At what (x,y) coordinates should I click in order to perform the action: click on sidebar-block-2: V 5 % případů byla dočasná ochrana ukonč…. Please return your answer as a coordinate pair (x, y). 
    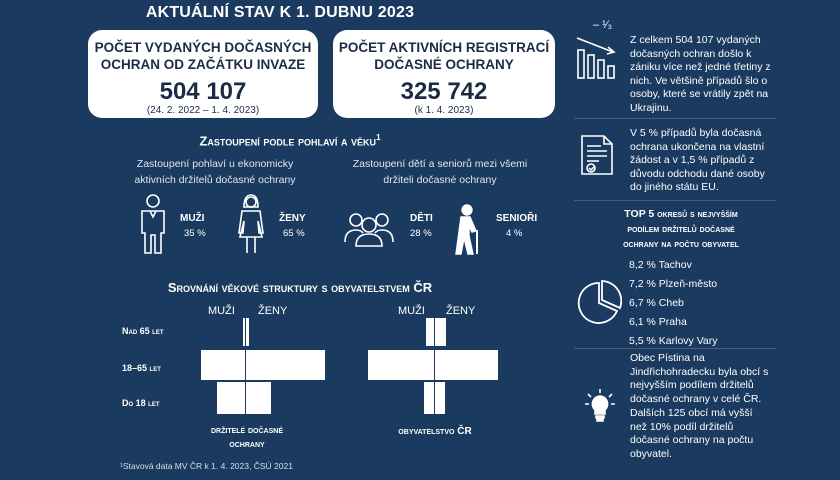
    Looking at the image, I should click on (697, 160).